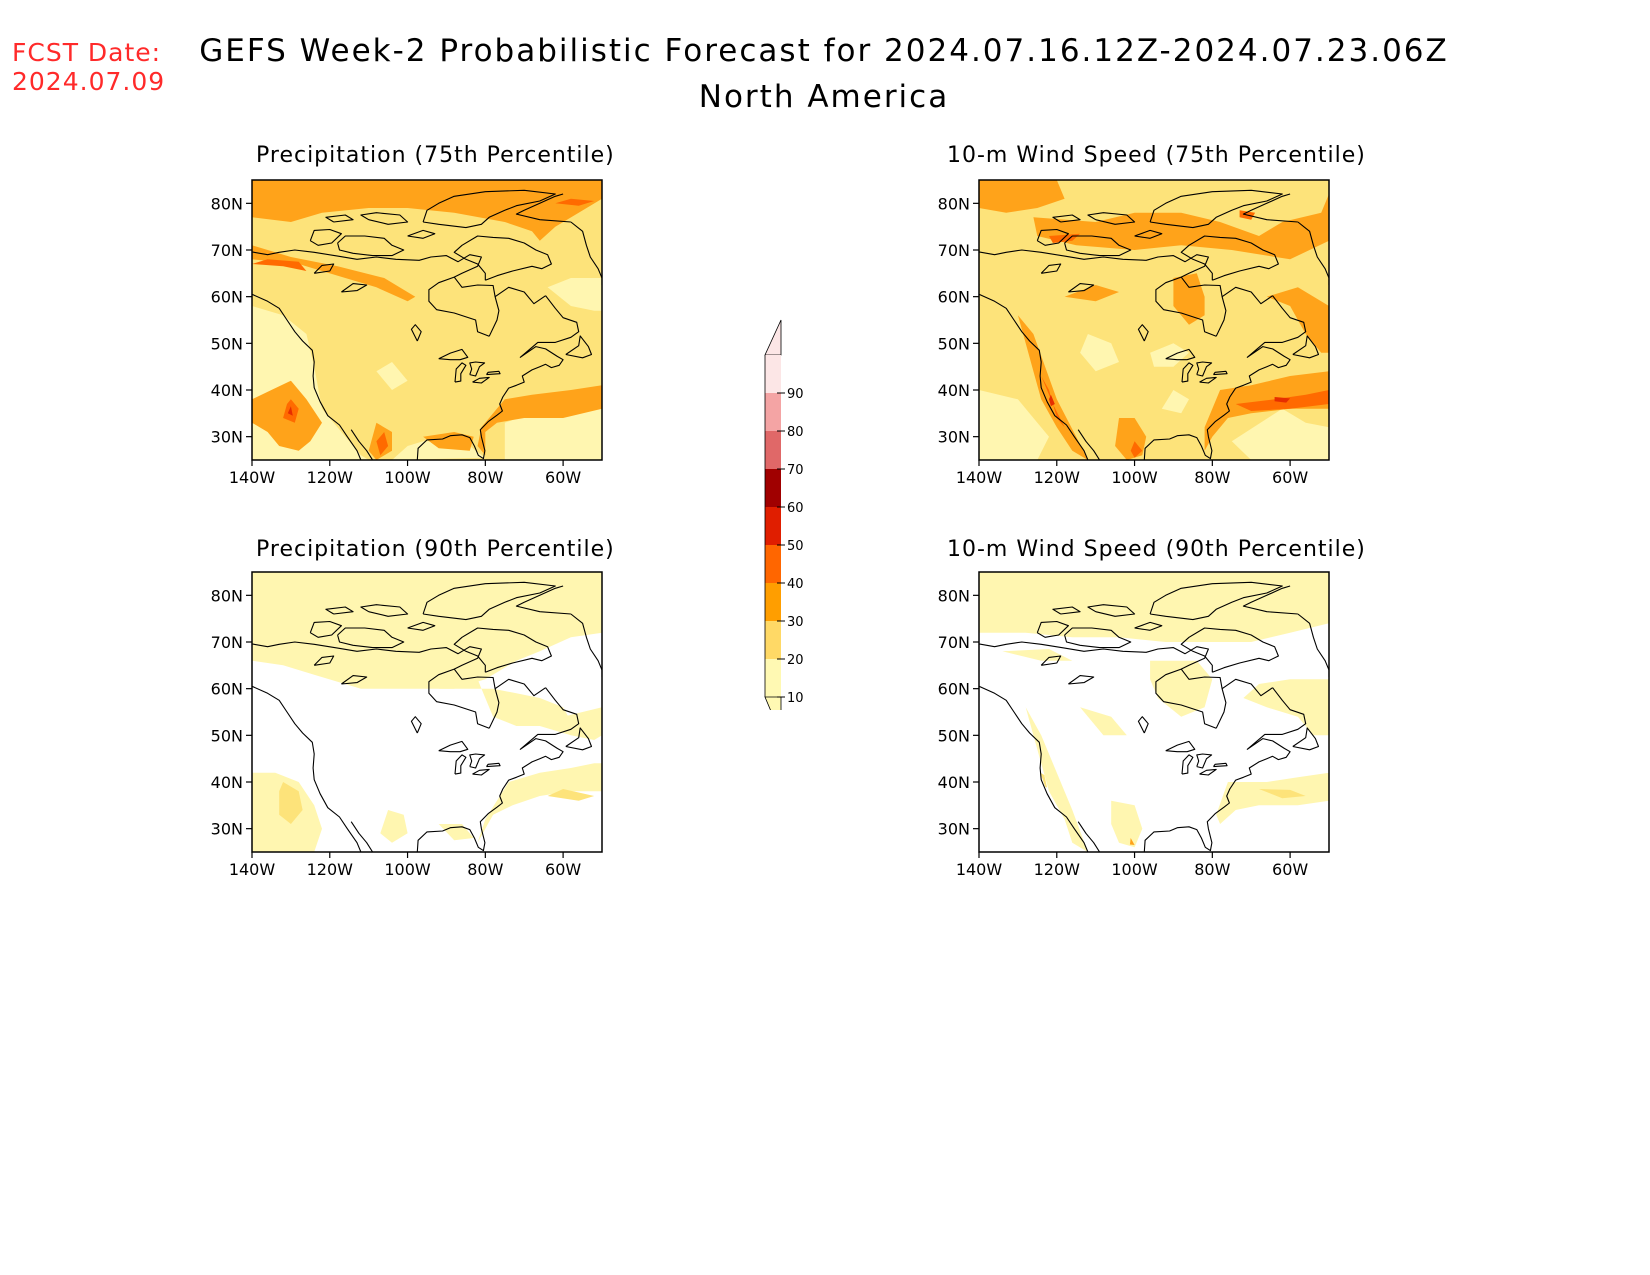 This screenshot has width=1650, height=1275. What do you see at coordinates (1156, 155) in the screenshot?
I see `panel-title-wind-p75: 10-m Wind Speed (75th Percentile)` at bounding box center [1156, 155].